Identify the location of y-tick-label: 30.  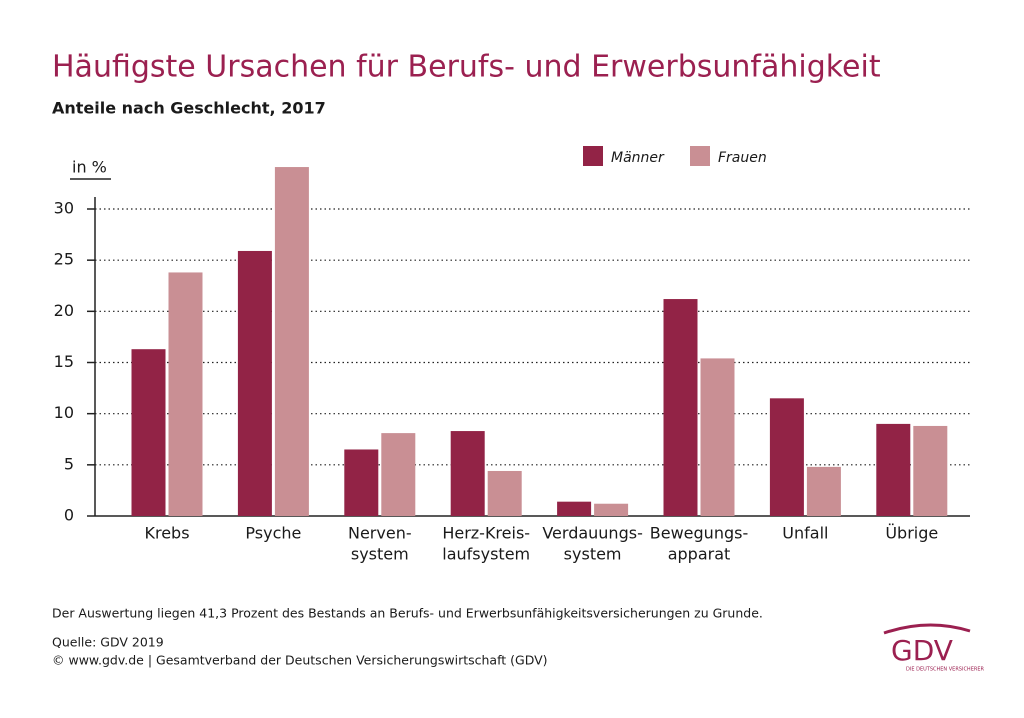
(64, 208).